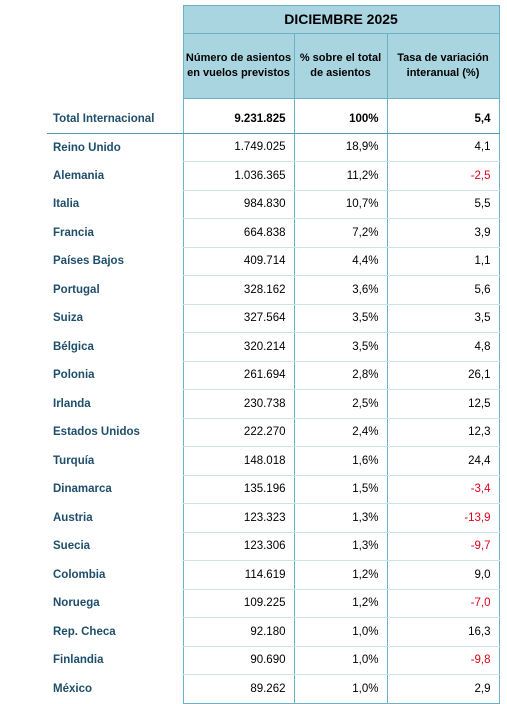  I want to click on share-value: 7,2%, so click(340, 233).